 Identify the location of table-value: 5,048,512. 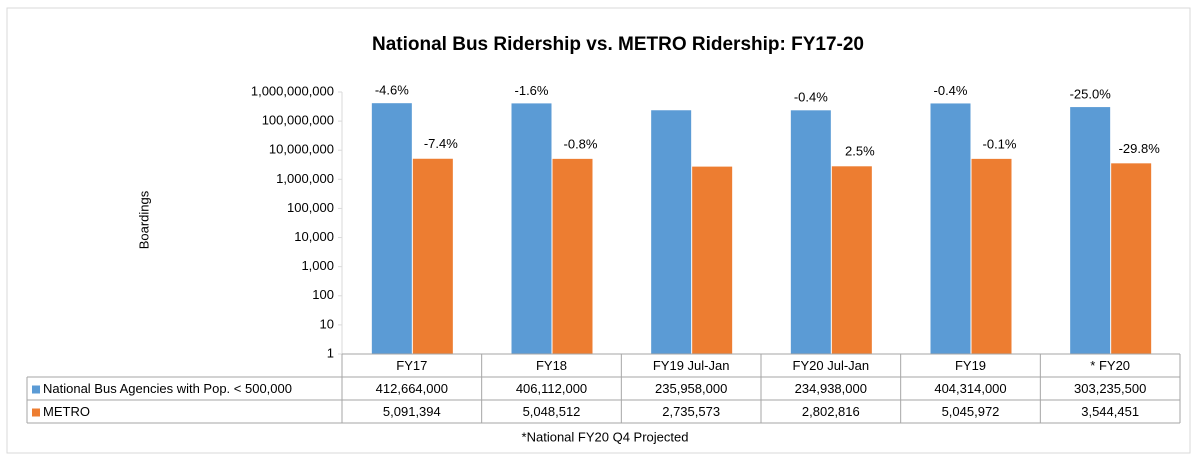
(552, 411).